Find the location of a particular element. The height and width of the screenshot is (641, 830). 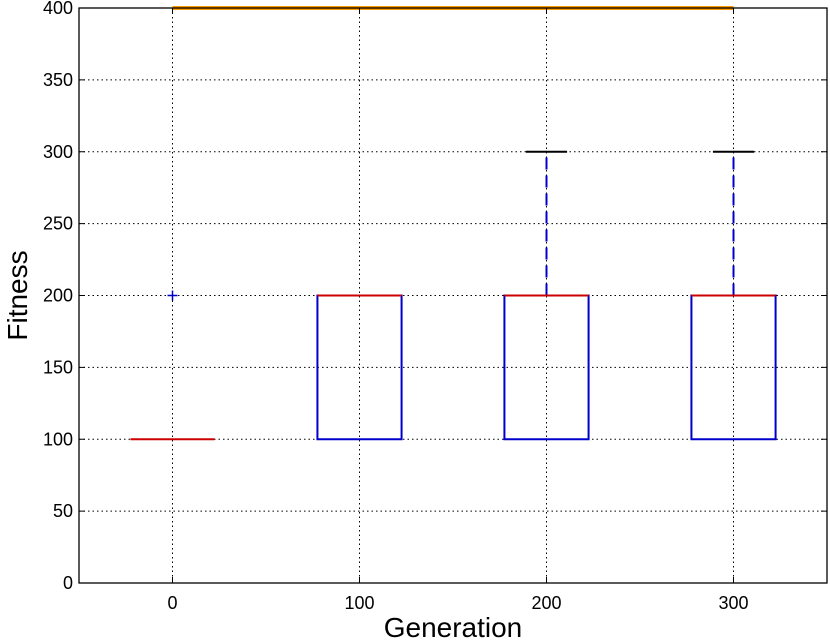

y-tick-label: 150 is located at coordinates (58, 367).